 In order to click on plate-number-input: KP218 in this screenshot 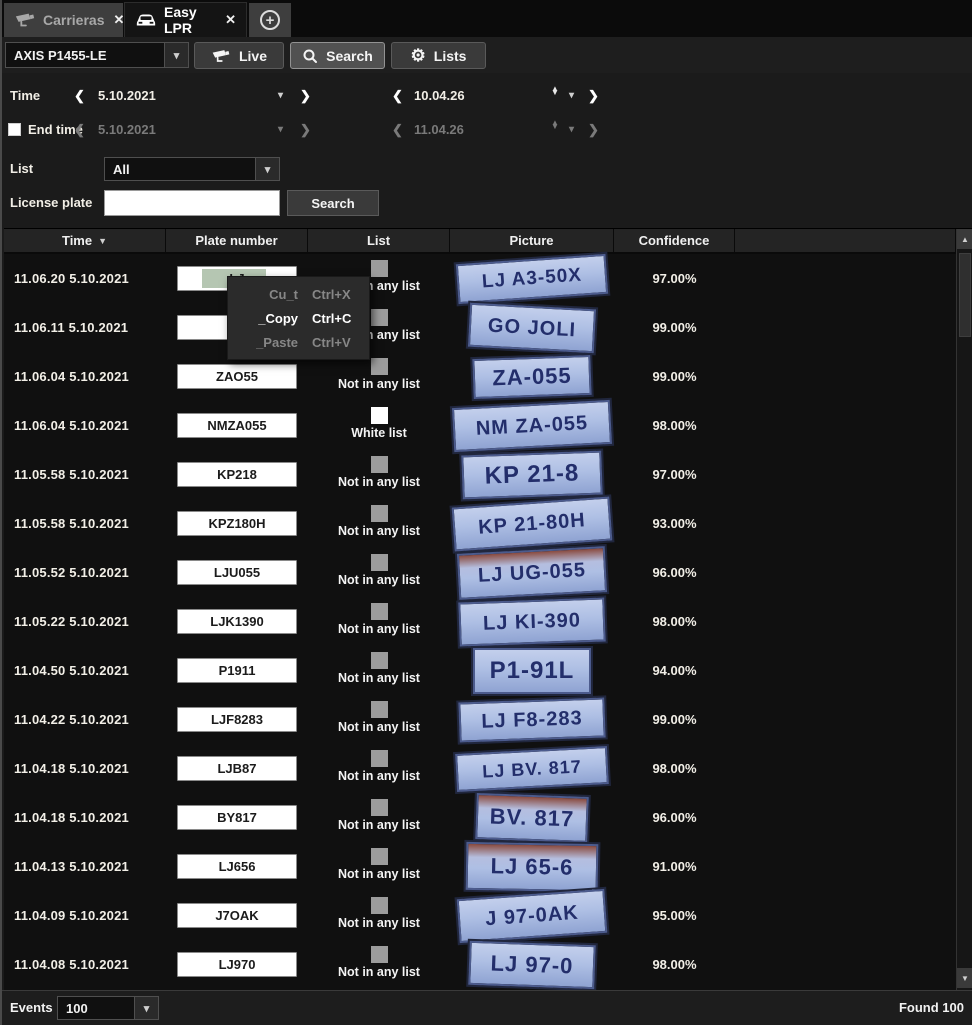, I will do `click(237, 474)`.